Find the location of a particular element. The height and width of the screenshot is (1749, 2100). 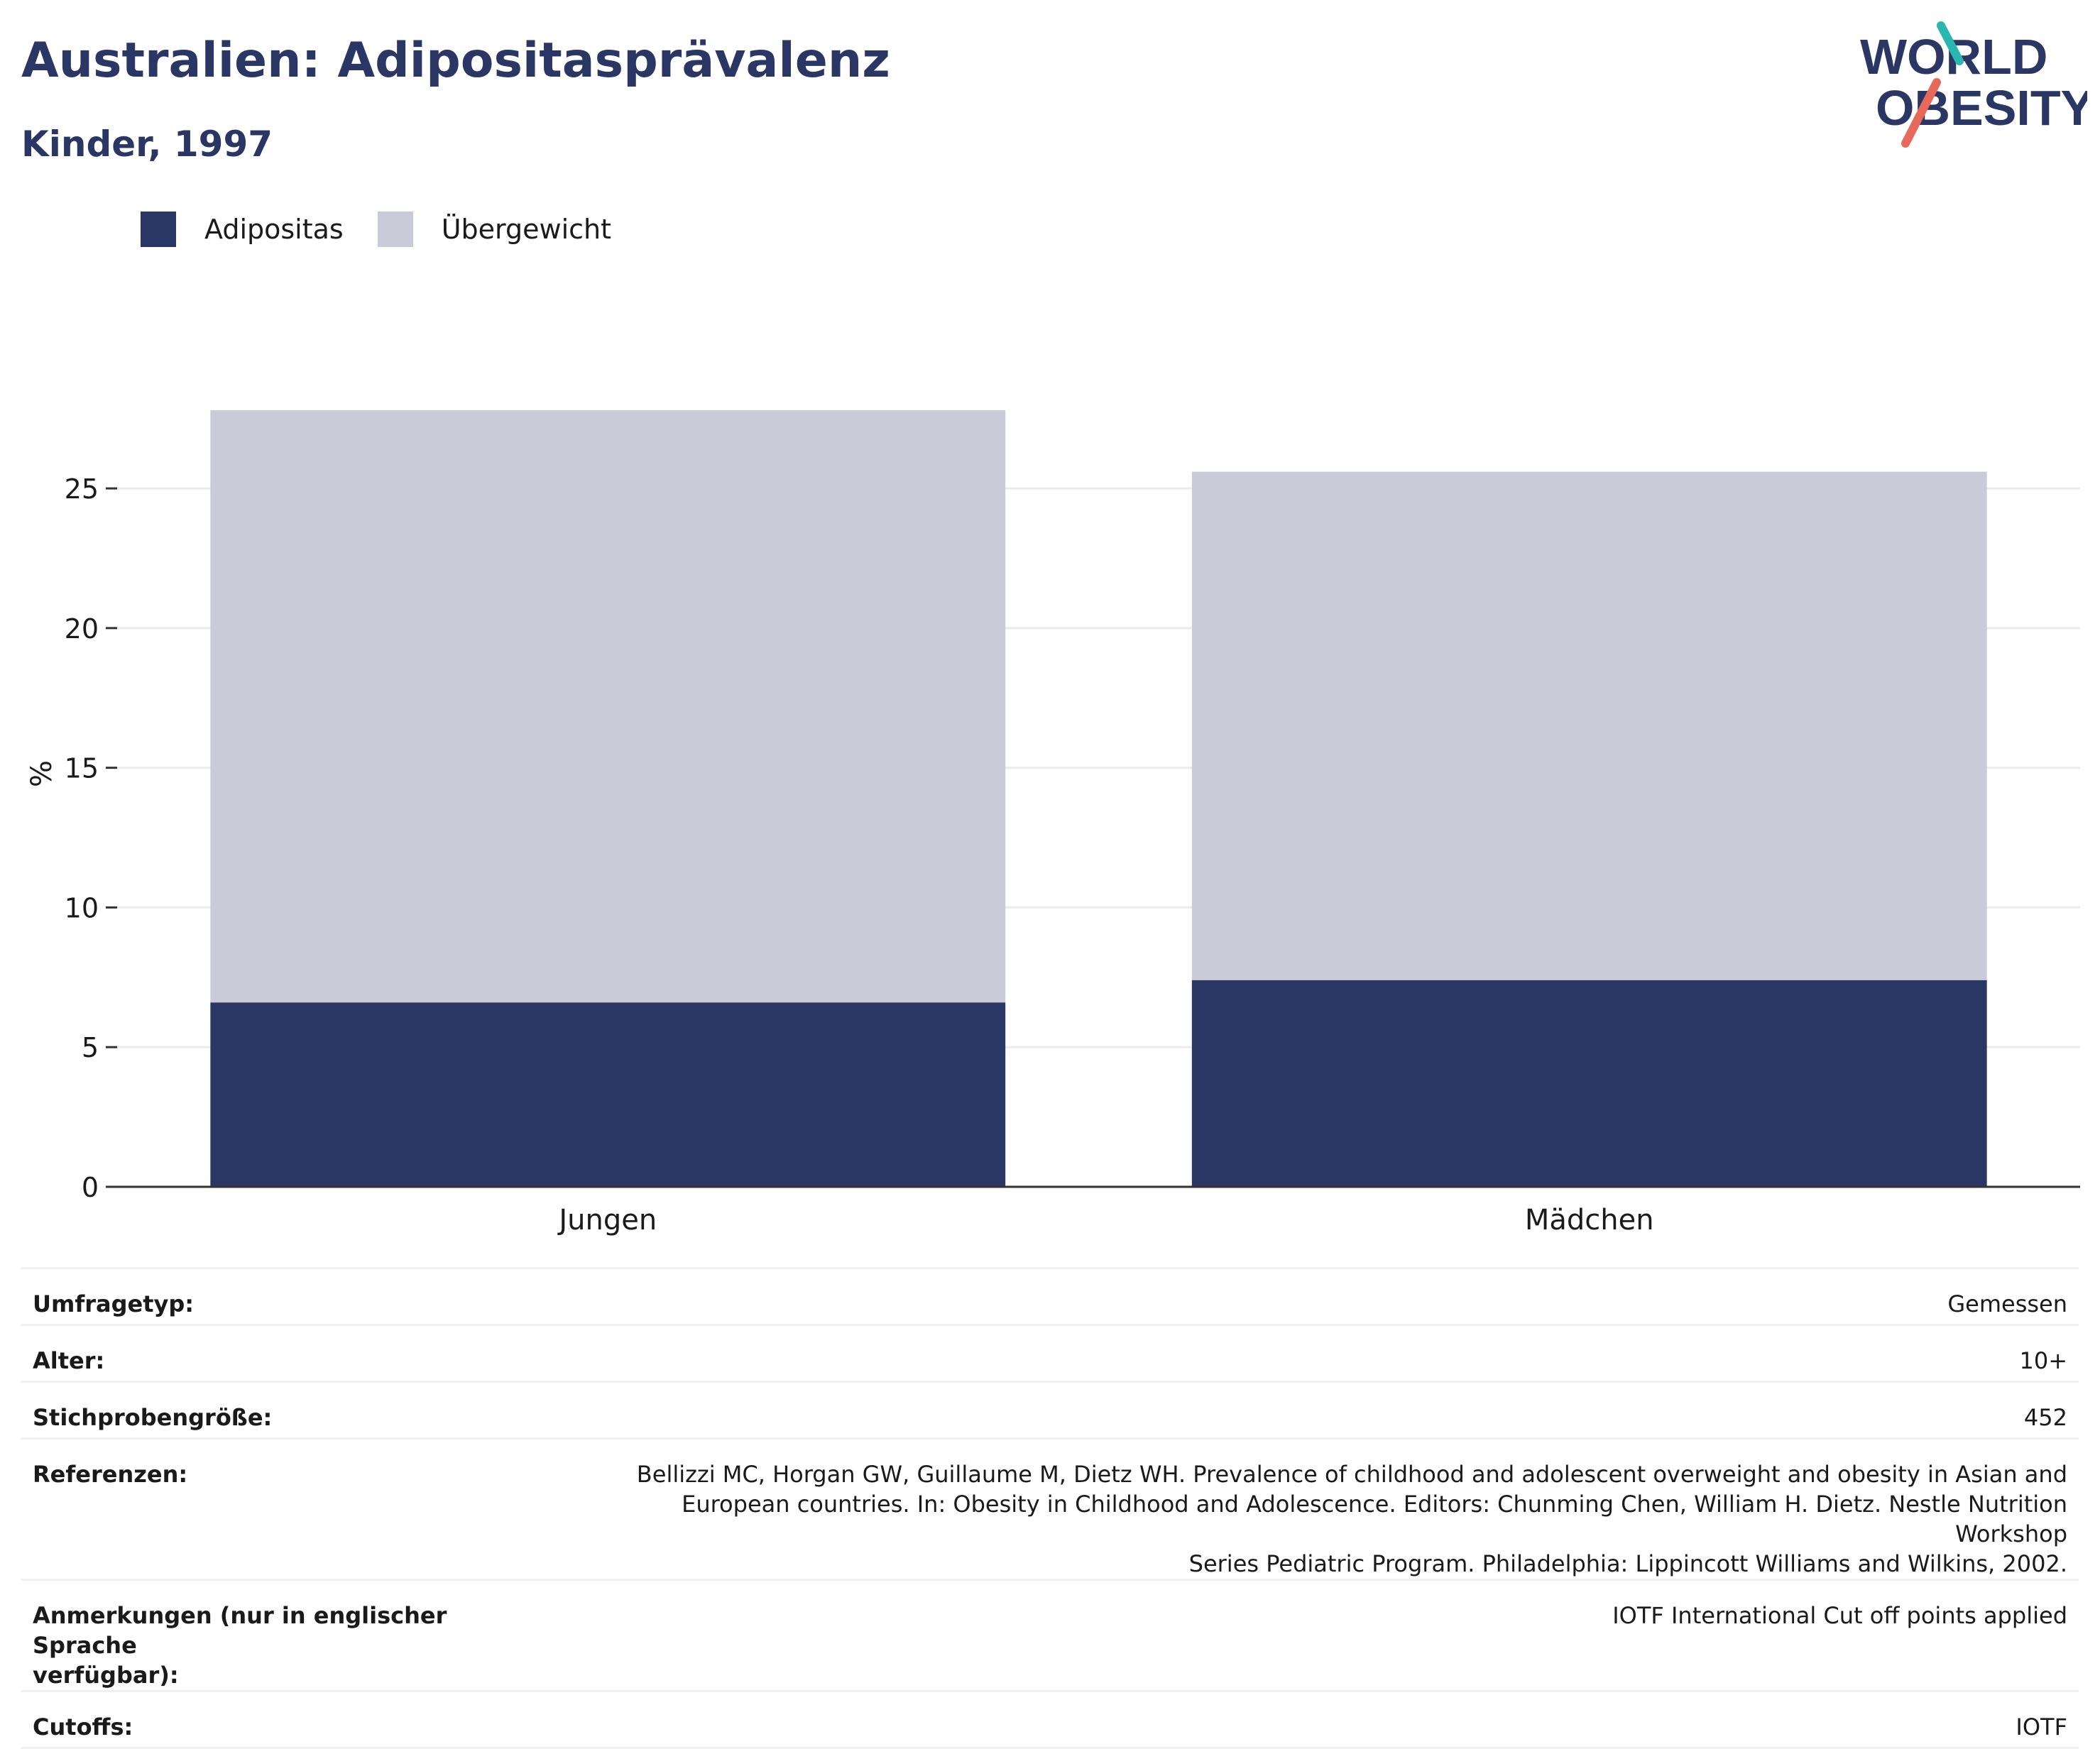

x-tick-label: Jungen is located at coordinates (607, 1220).